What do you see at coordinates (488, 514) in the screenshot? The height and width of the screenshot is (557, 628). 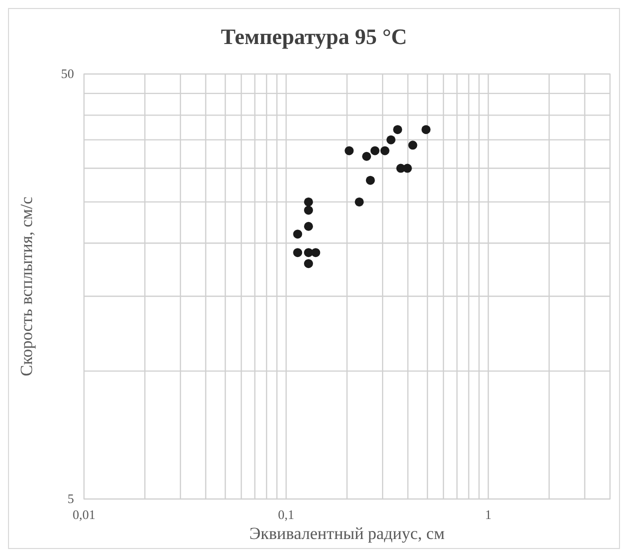 I see `x-tick-label: 1` at bounding box center [488, 514].